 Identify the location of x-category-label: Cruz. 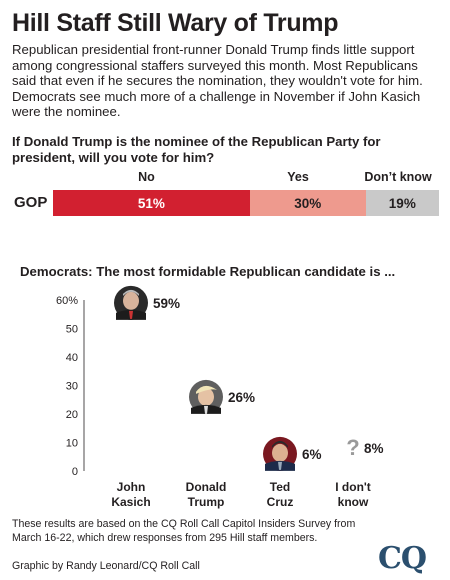
(280, 502).